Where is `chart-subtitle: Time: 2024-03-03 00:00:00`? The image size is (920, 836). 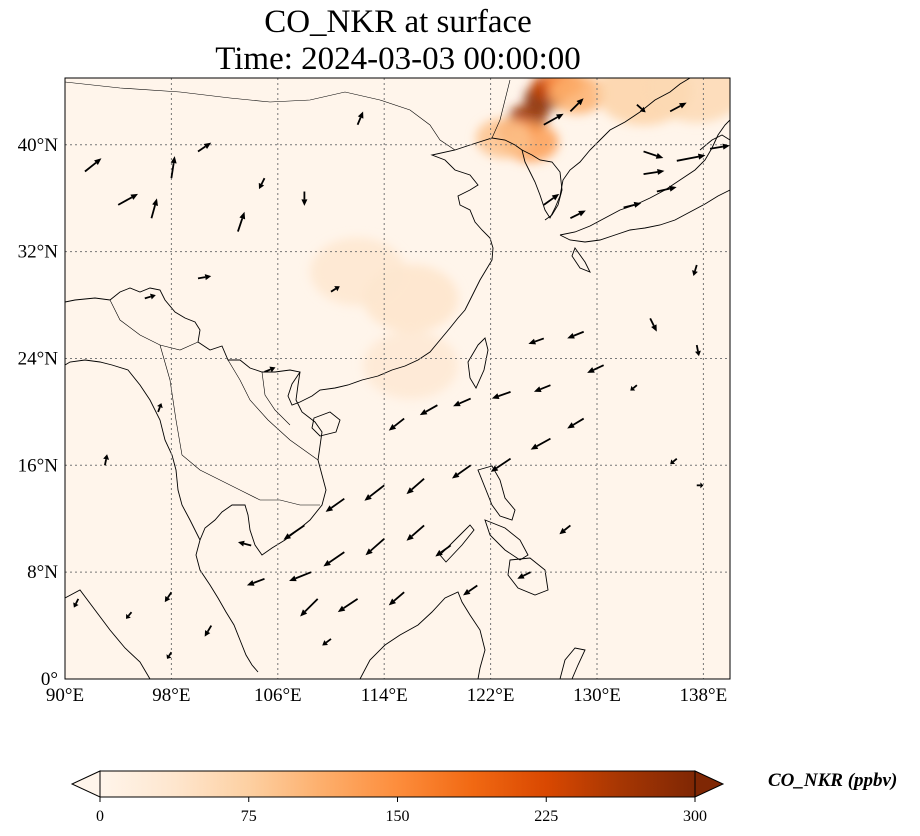 chart-subtitle: Time: 2024-03-03 00:00:00 is located at coordinates (398, 59).